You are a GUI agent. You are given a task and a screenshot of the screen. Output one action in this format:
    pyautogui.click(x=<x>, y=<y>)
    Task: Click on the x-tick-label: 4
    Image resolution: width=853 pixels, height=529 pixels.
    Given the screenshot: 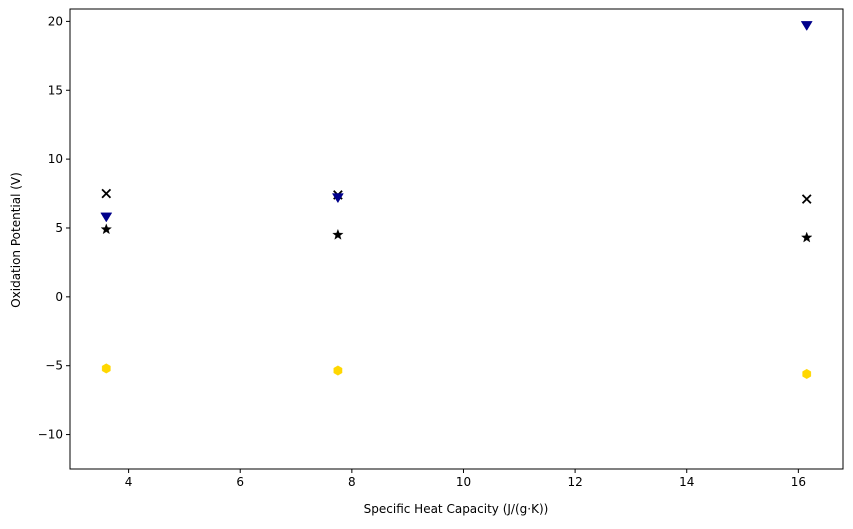 What is the action you would take?
    pyautogui.click(x=129, y=482)
    